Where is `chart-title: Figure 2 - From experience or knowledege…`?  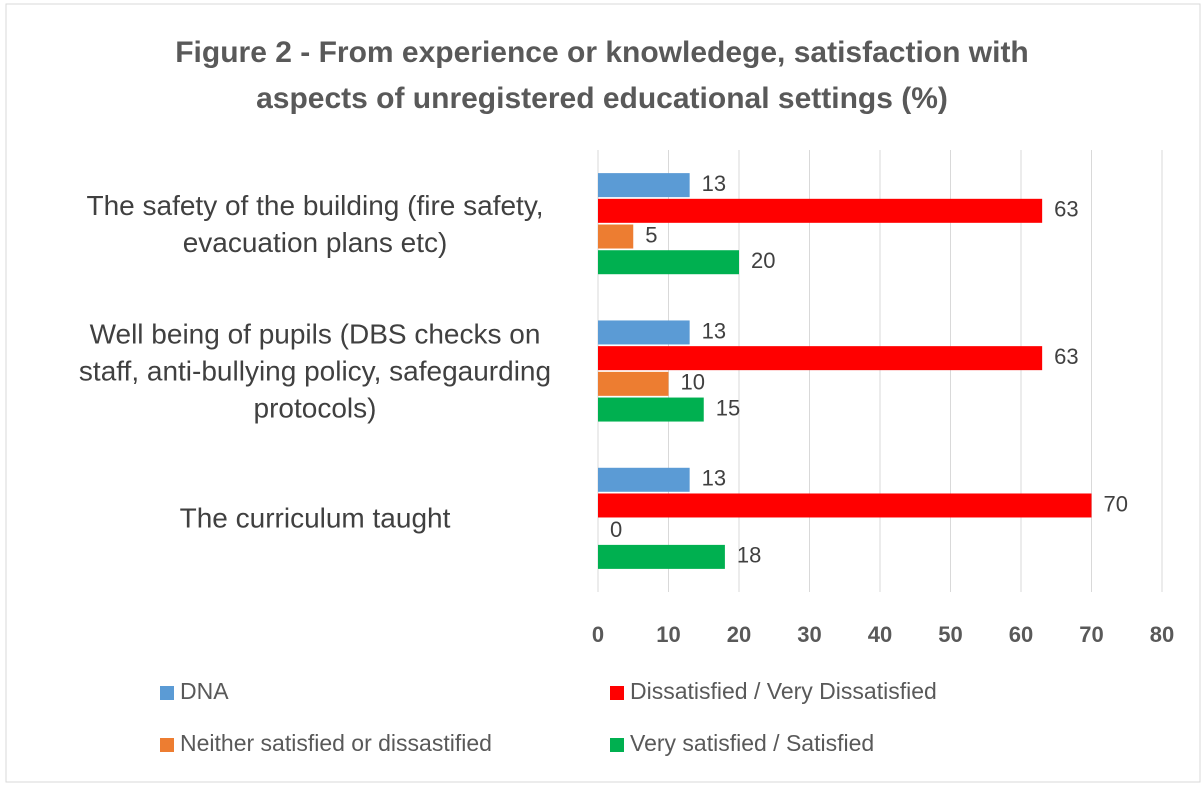
chart-title: Figure 2 - From experience or knowledege… is located at coordinates (602, 75).